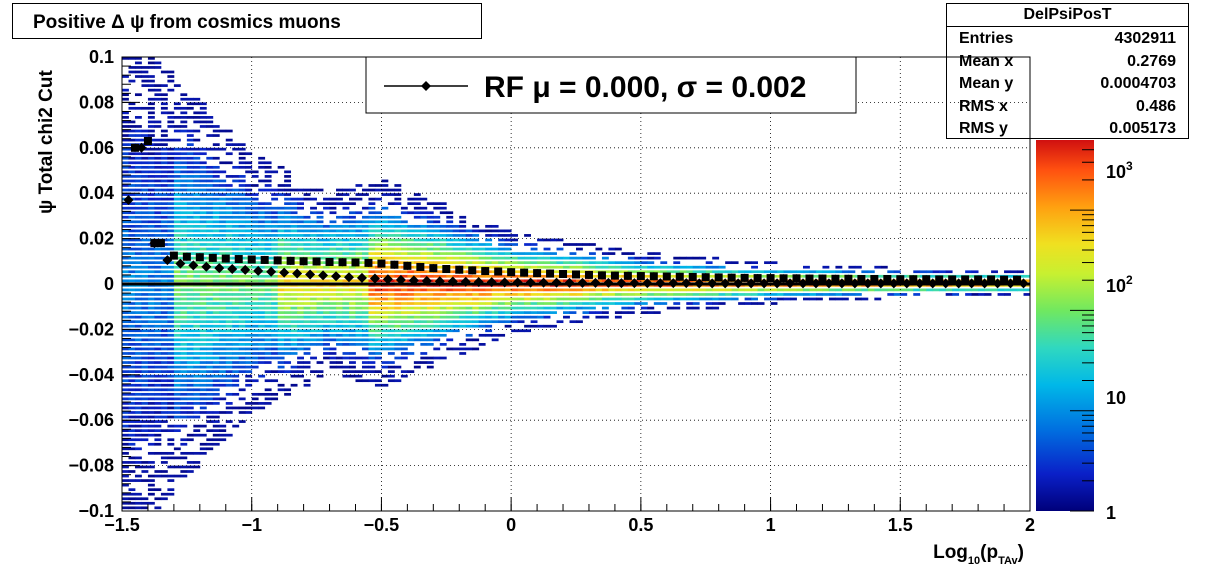  Describe the element at coordinates (1067, 128) in the screenshot. I see `stats-row: RMS y 0.005173` at that location.